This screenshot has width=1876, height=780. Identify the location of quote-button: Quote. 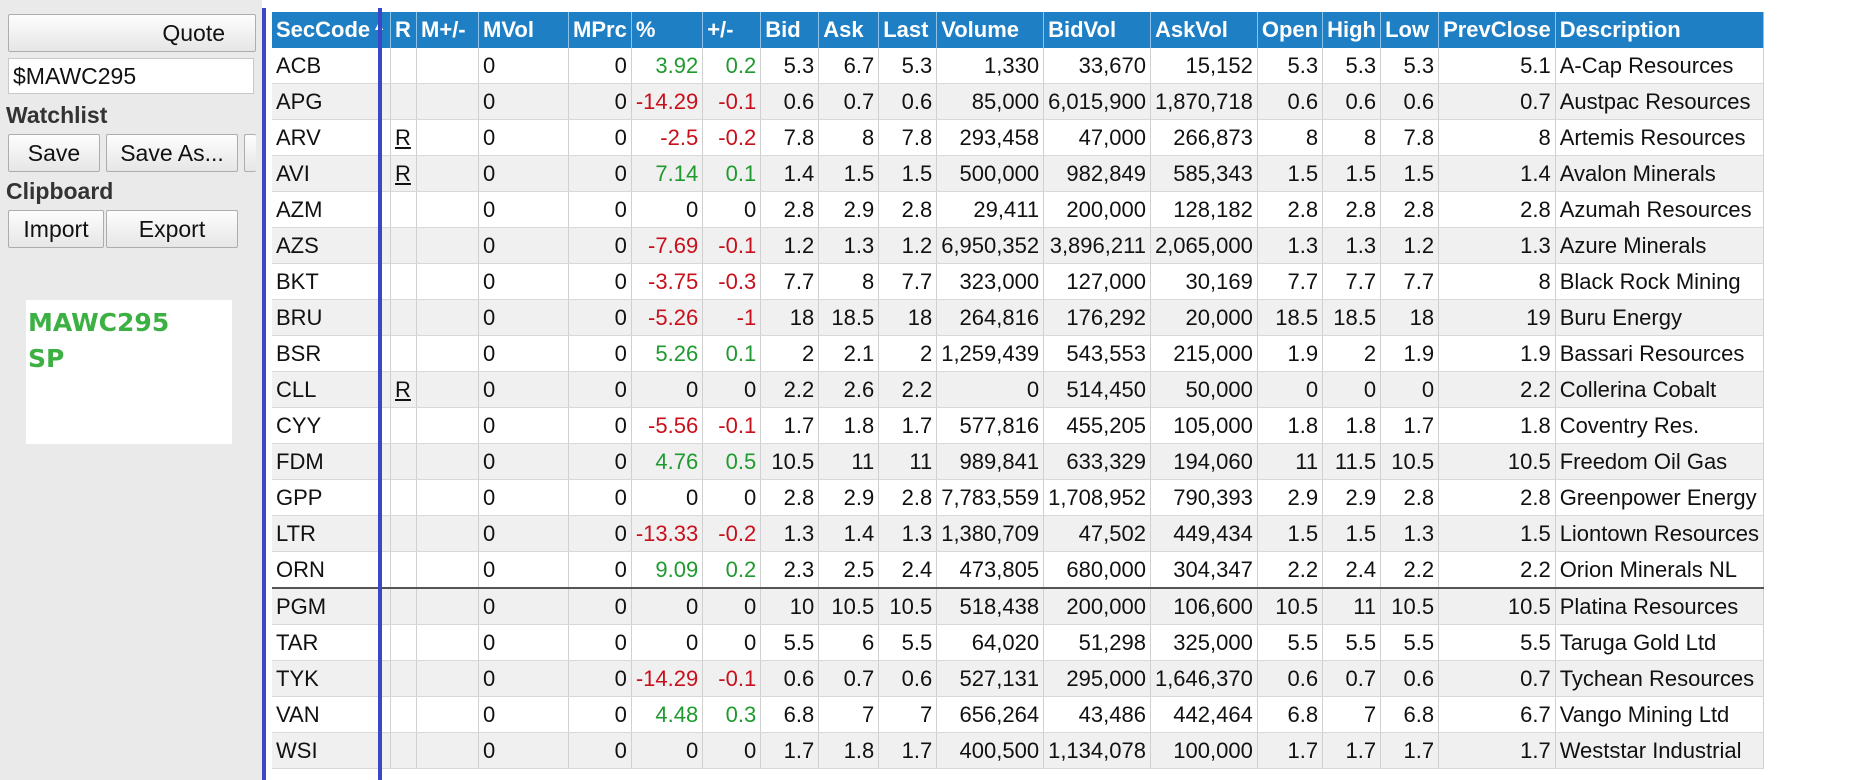
(132, 33).